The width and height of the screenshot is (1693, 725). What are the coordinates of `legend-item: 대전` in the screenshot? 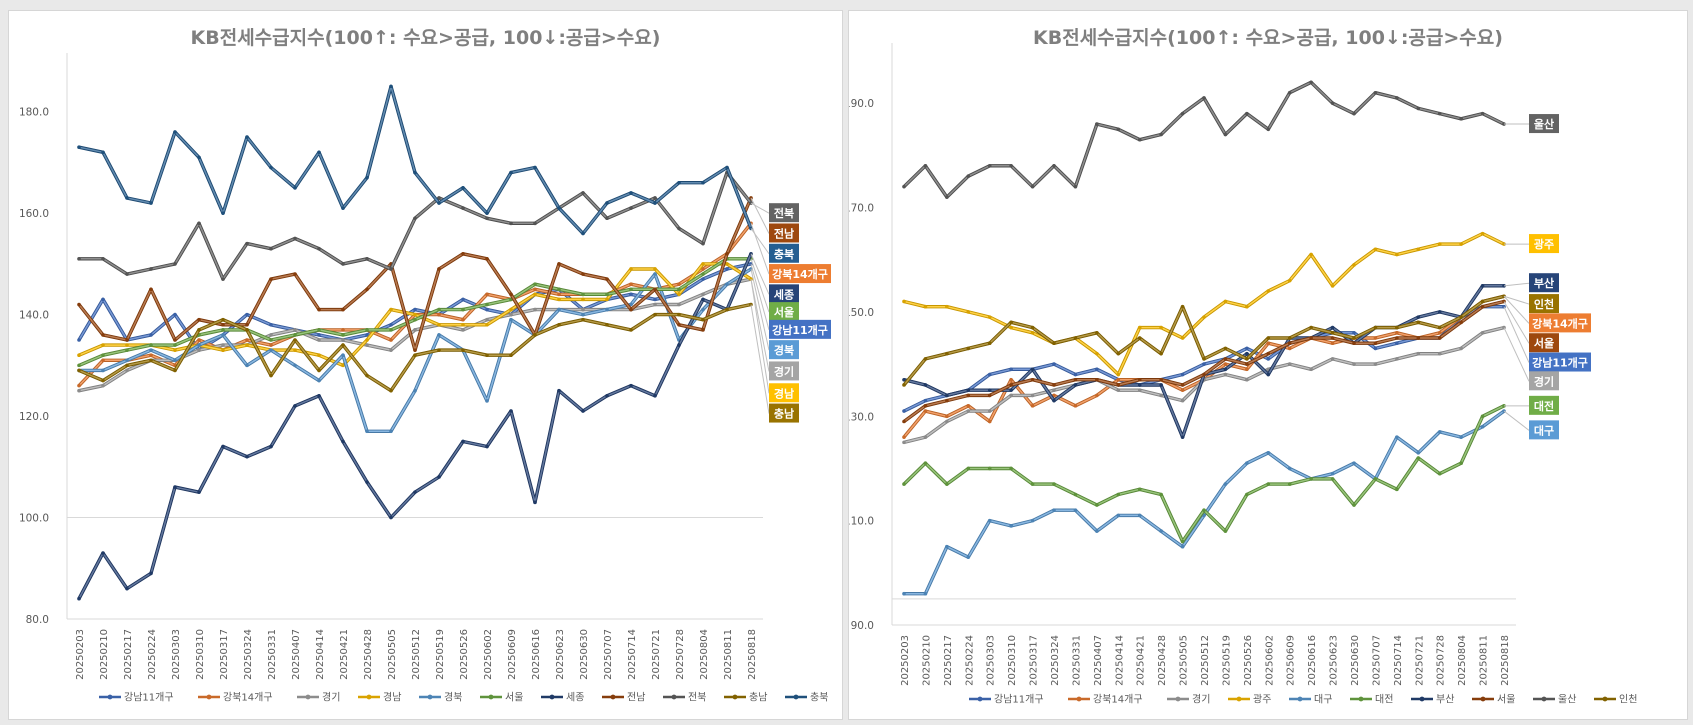 It's located at (1371, 700).